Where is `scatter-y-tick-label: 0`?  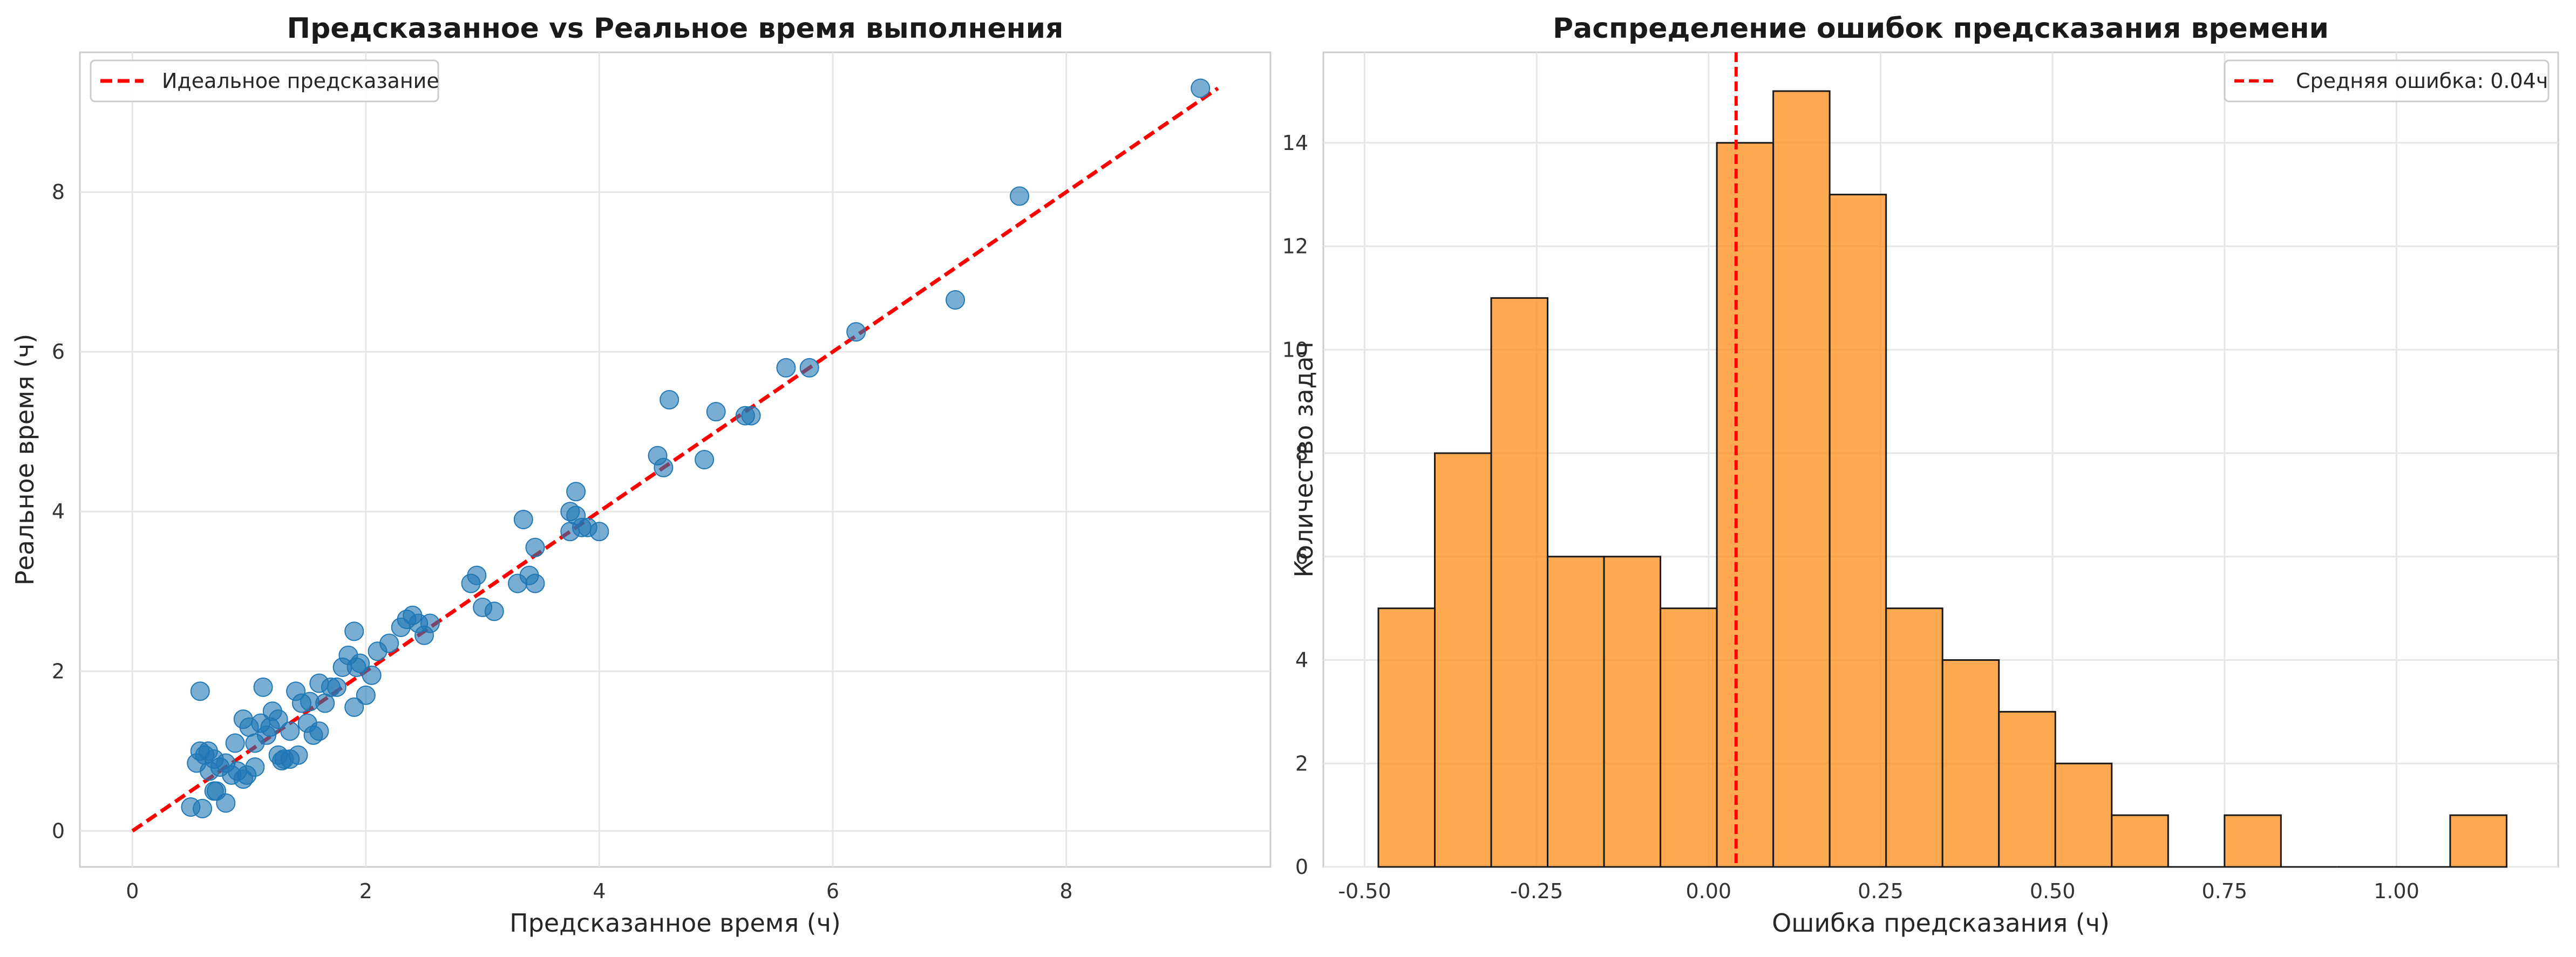
scatter-y-tick-label: 0 is located at coordinates (58, 831).